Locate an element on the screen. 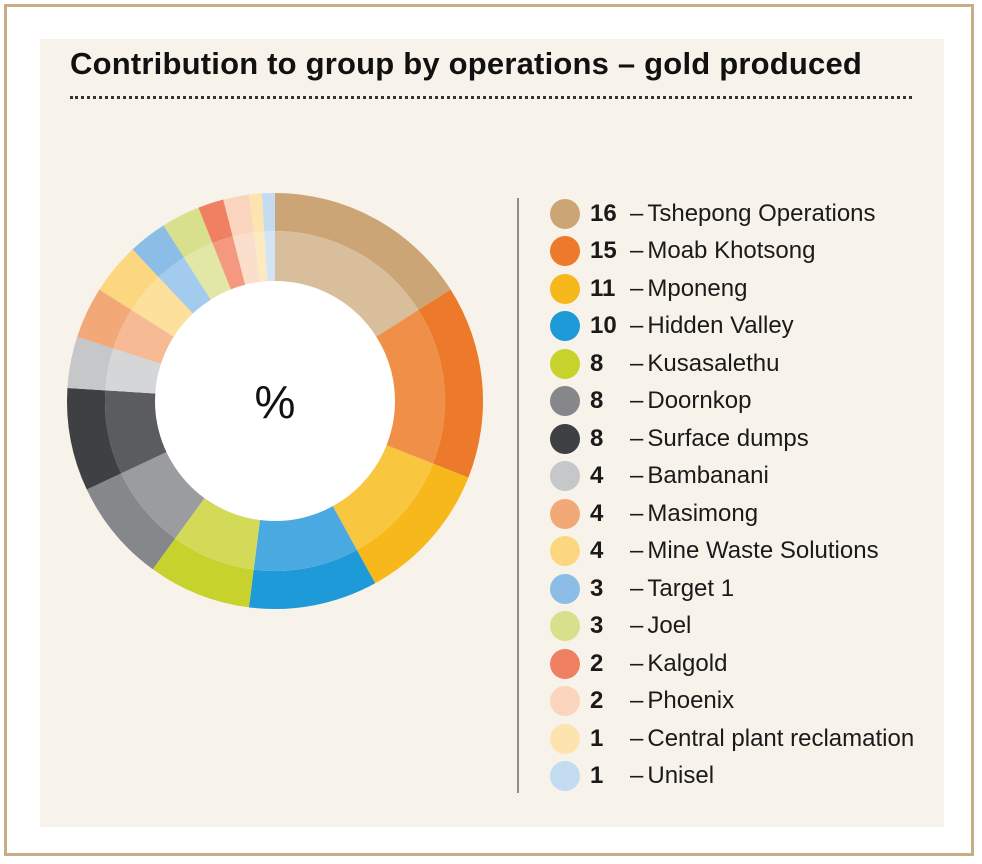 This screenshot has height=864, width=982. center-label: % is located at coordinates (275, 402).